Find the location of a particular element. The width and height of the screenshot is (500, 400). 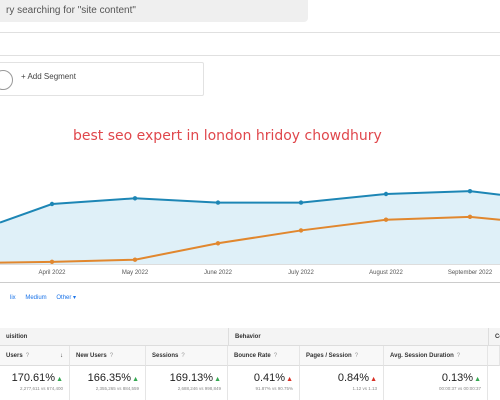

cell-users: 170.61%▲ 2,277,611 vs 674,400 is located at coordinates (35, 383).